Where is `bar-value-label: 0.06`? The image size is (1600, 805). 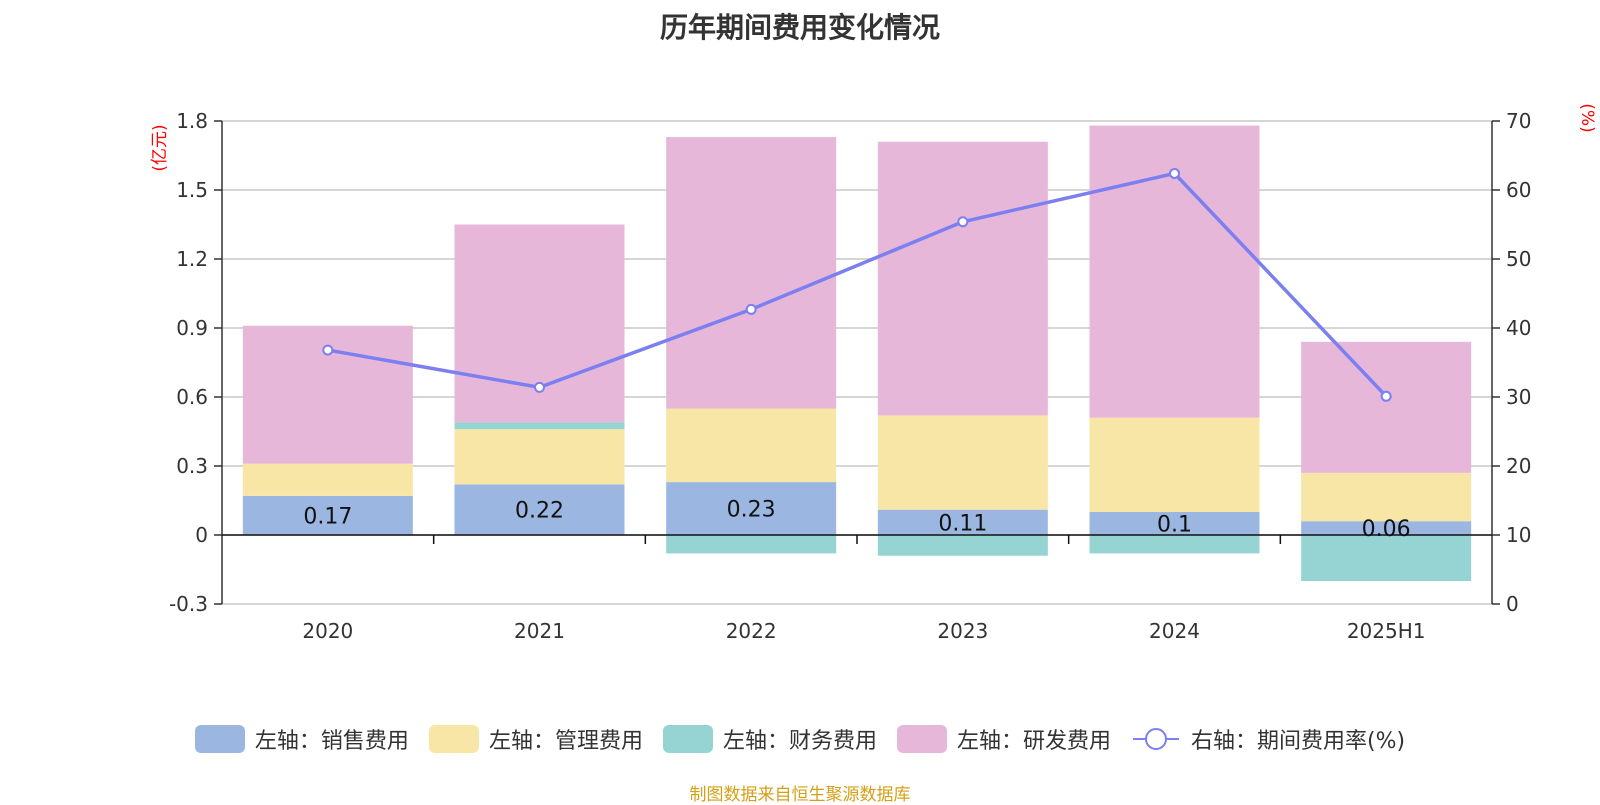
bar-value-label: 0.06 is located at coordinates (1386, 529).